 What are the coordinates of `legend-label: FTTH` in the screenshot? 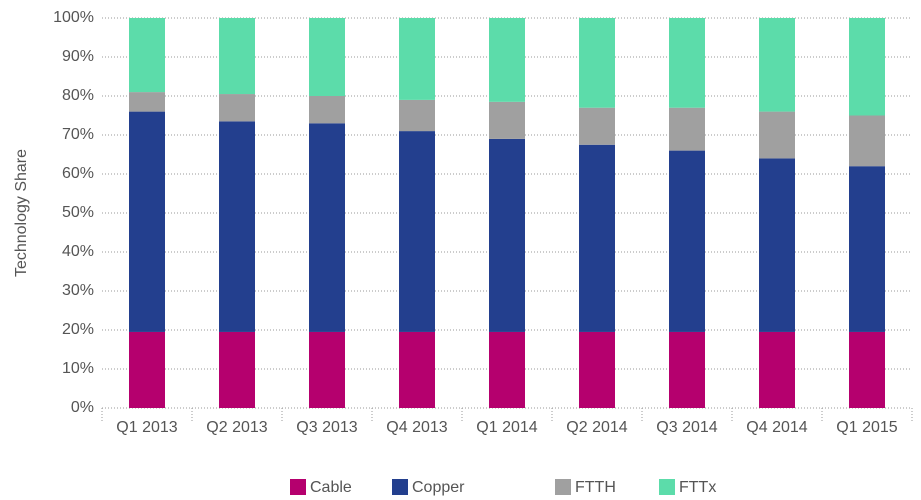 It's located at (595, 487).